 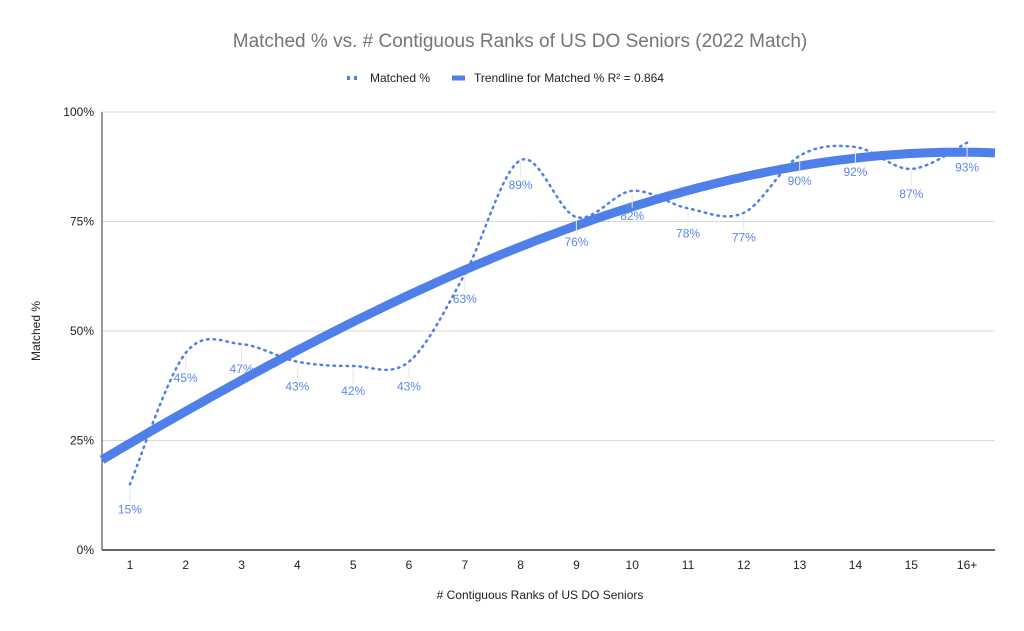 I want to click on data-label: 93%, so click(x=967, y=168).